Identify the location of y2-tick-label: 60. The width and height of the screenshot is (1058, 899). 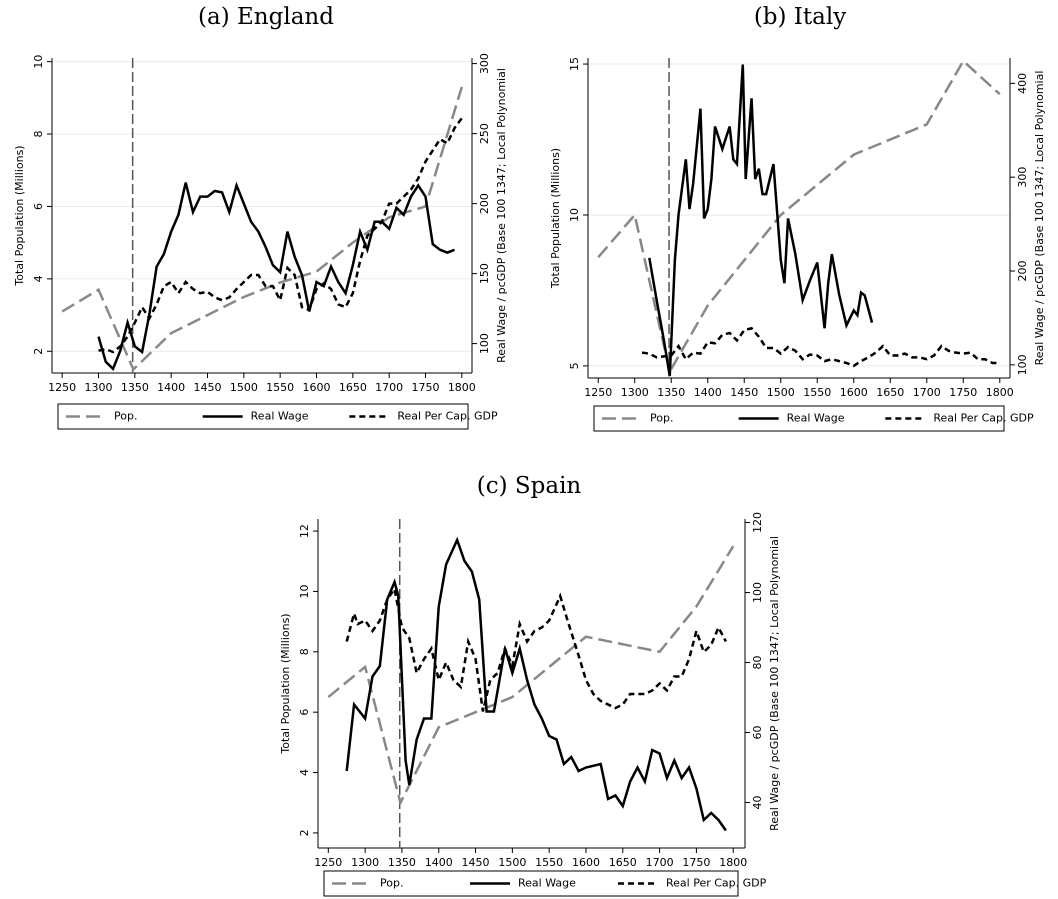
(757, 733).